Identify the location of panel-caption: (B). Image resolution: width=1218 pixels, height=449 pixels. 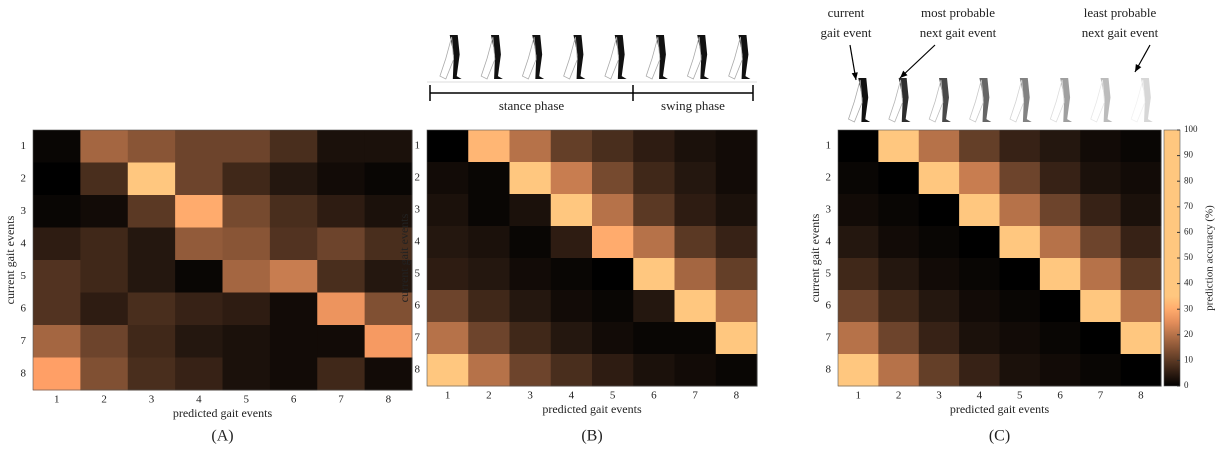
(591, 436).